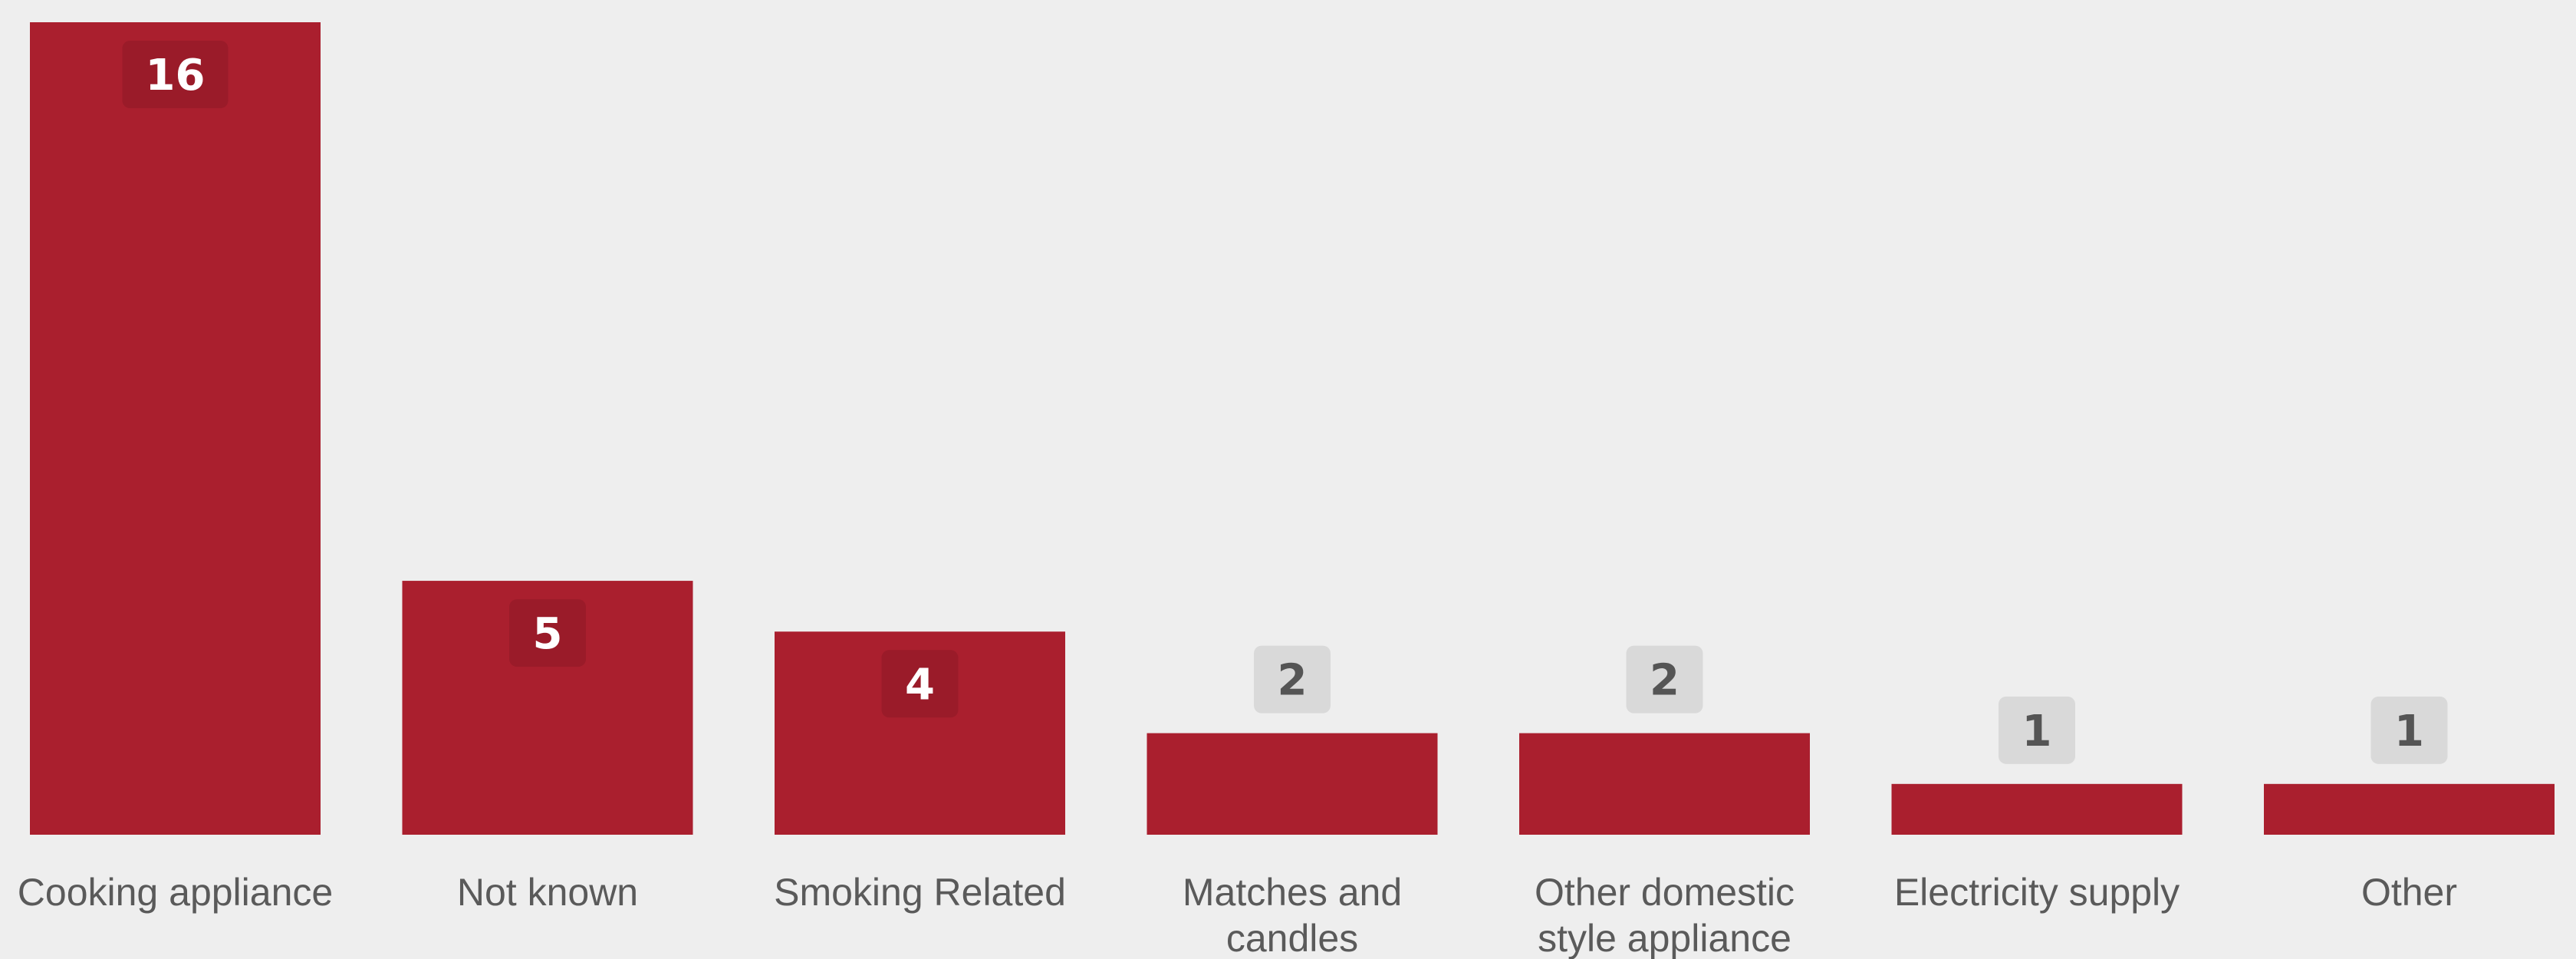 The image size is (2576, 959). I want to click on category-label-1: Not known, so click(547, 892).